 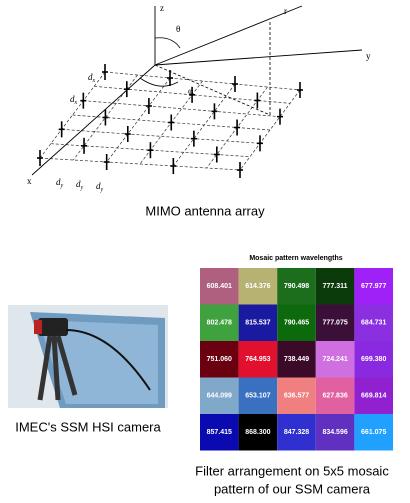 What do you see at coordinates (108, 360) in the screenshot?
I see `cable` at bounding box center [108, 360].